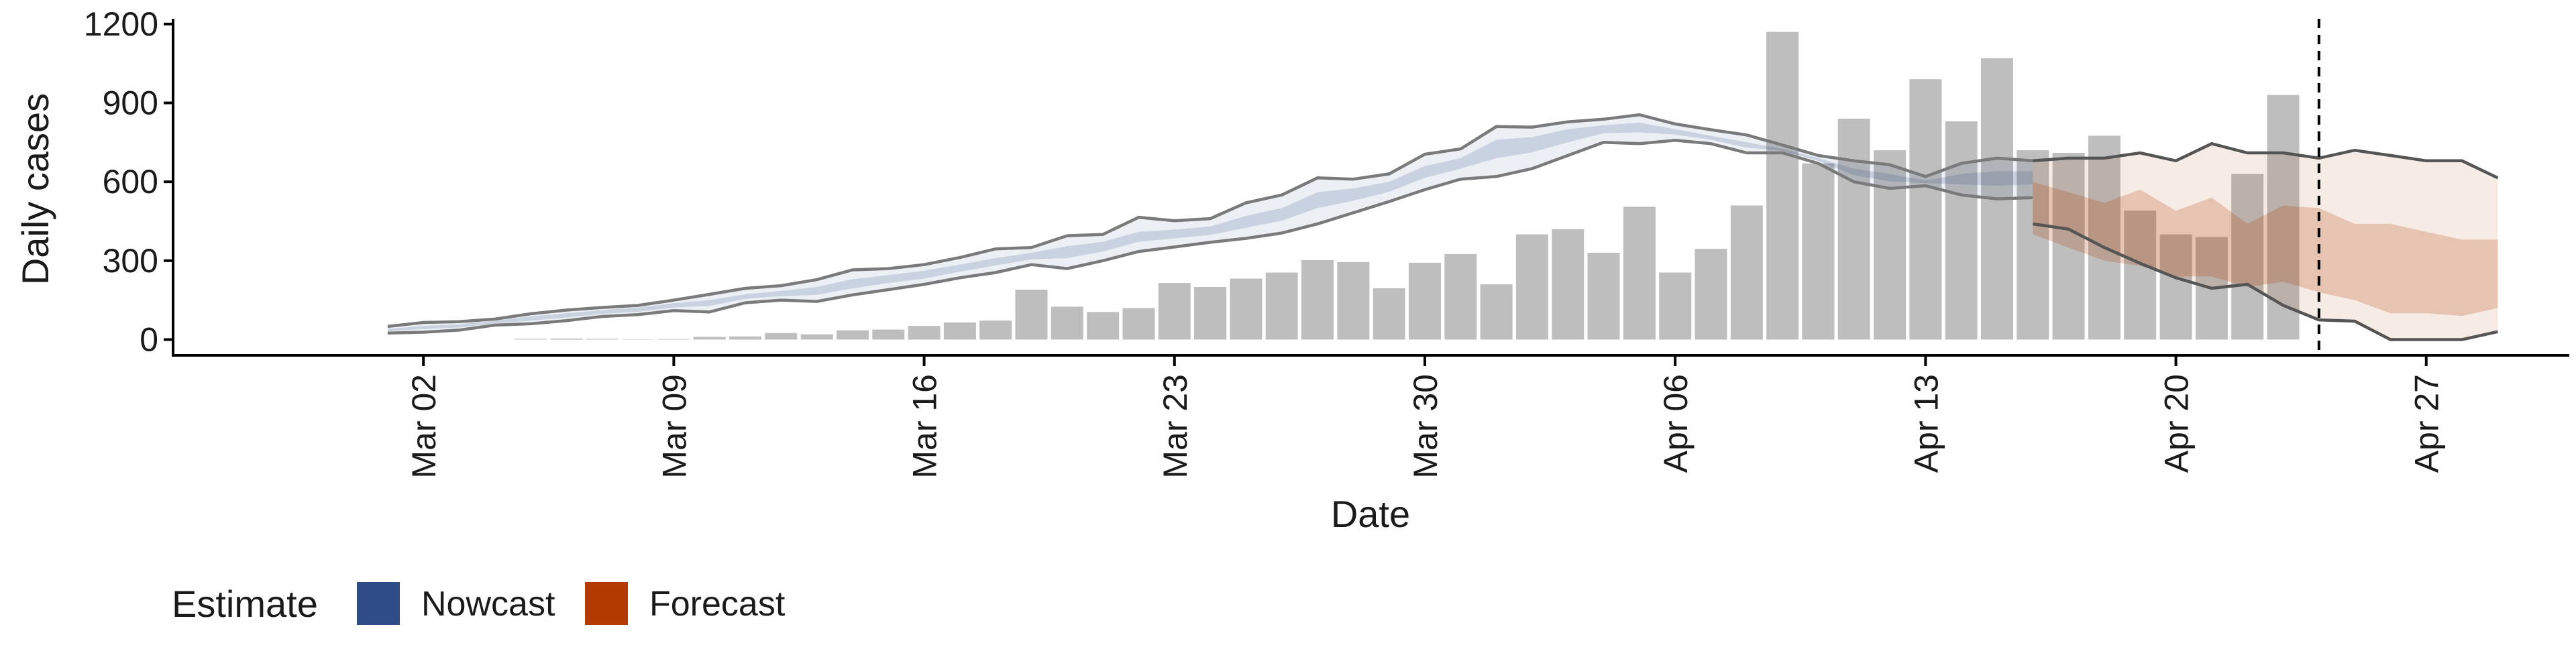 This screenshot has height=647, width=2576. I want to click on legend: Estimate Nowcast Forecast, so click(479, 603).